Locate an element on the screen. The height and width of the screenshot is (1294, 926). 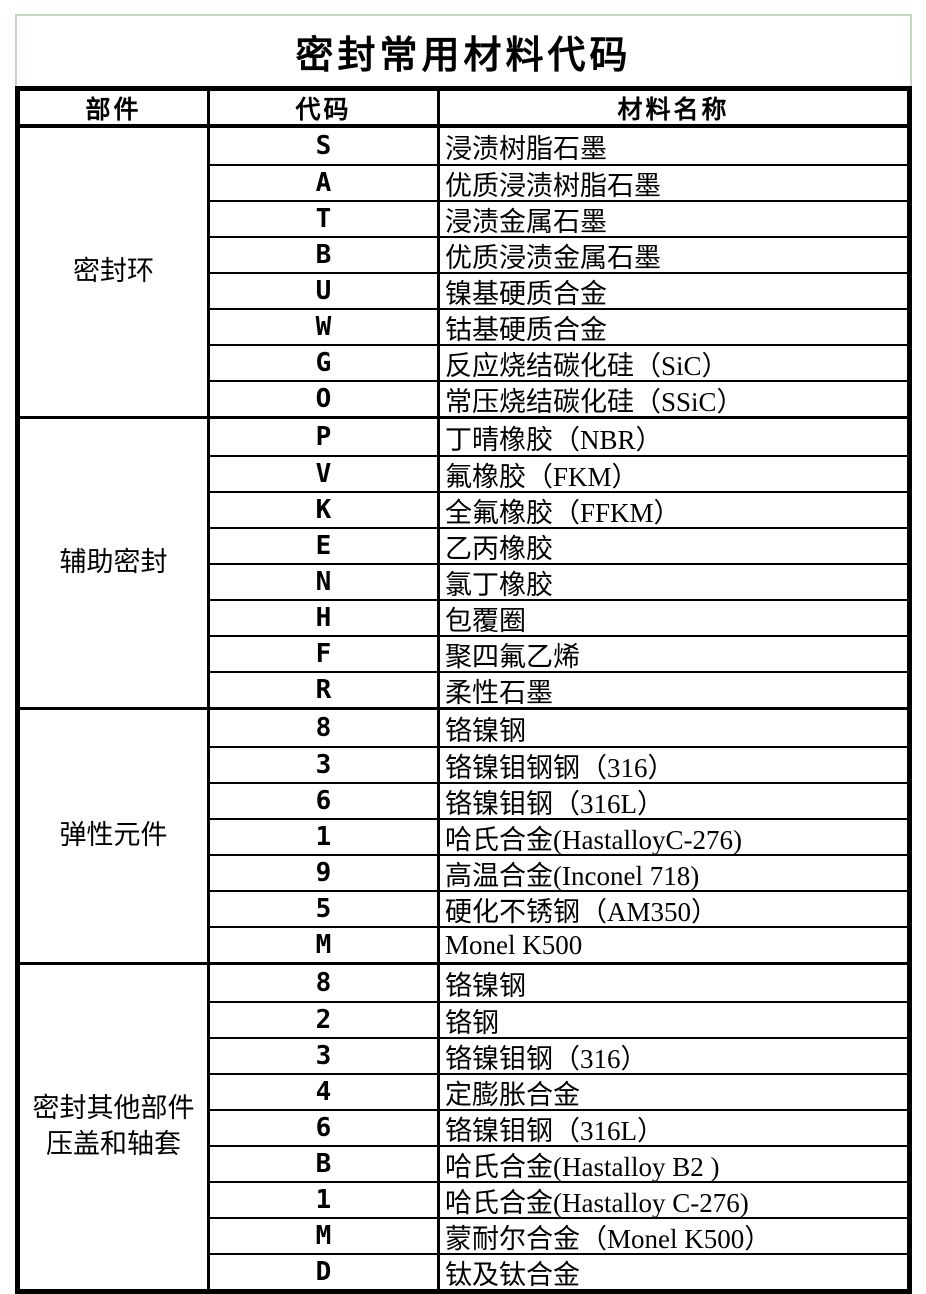
part-label-line: 弹性元件 is located at coordinates (113, 835).